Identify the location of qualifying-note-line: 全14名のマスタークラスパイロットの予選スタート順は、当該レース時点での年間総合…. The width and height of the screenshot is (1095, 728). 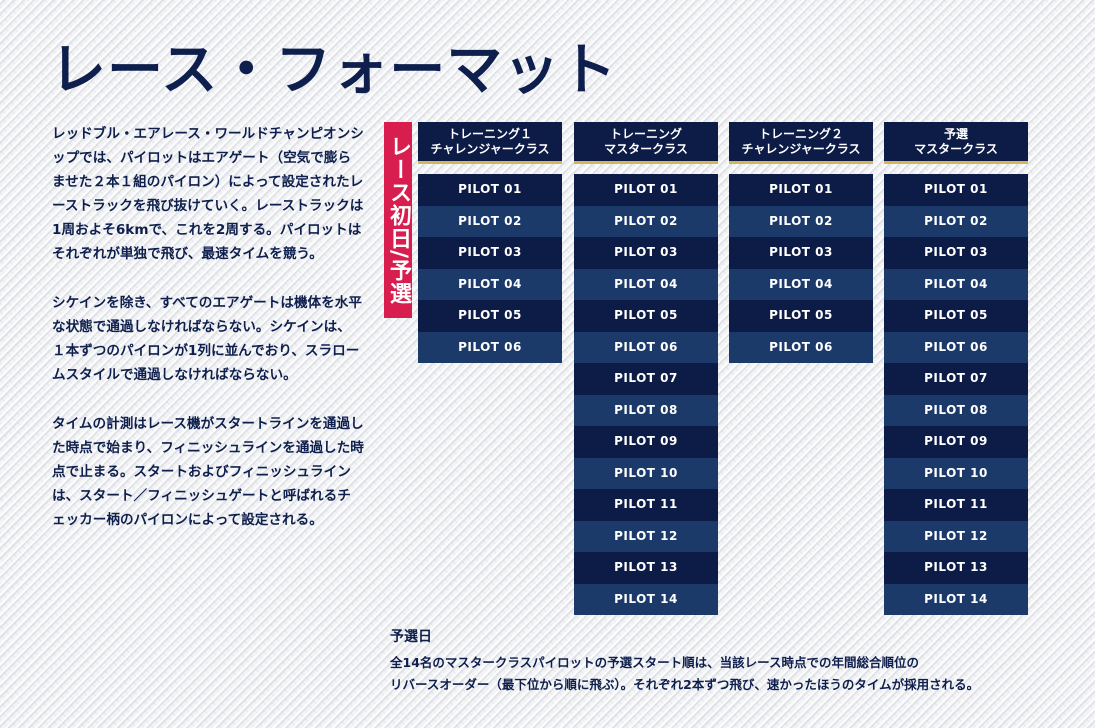
(655, 662).